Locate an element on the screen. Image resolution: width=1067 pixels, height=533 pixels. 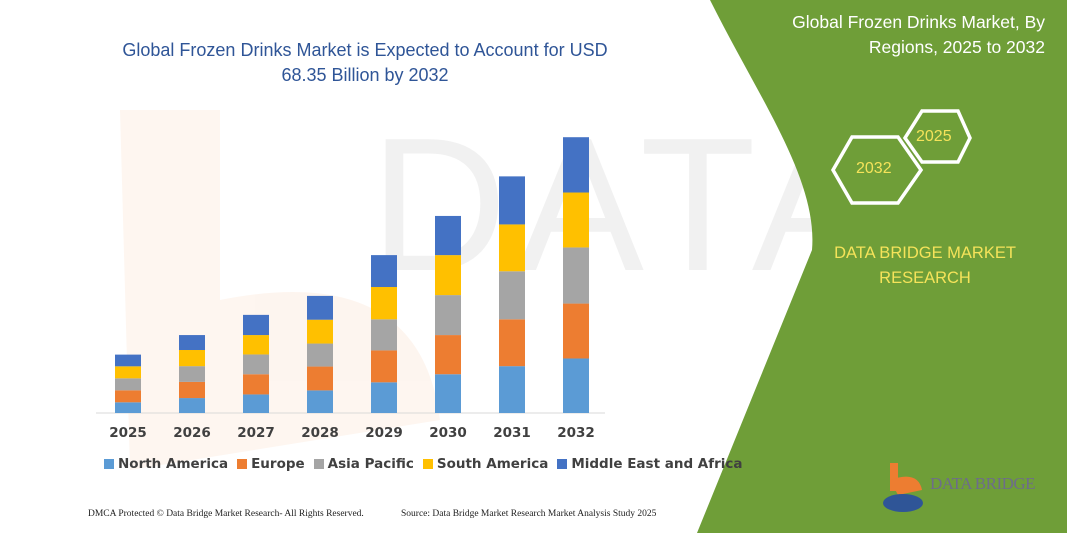
bar-2029-middle-east-and-africa is located at coordinates (384, 271).